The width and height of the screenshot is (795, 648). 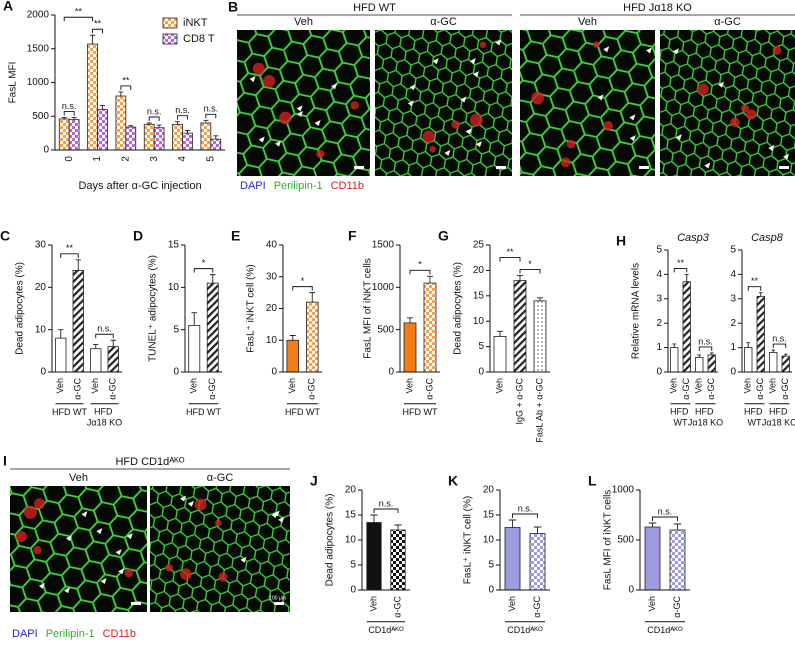 What do you see at coordinates (727, 22) in the screenshot?
I see `image-column-label: α-GC` at bounding box center [727, 22].